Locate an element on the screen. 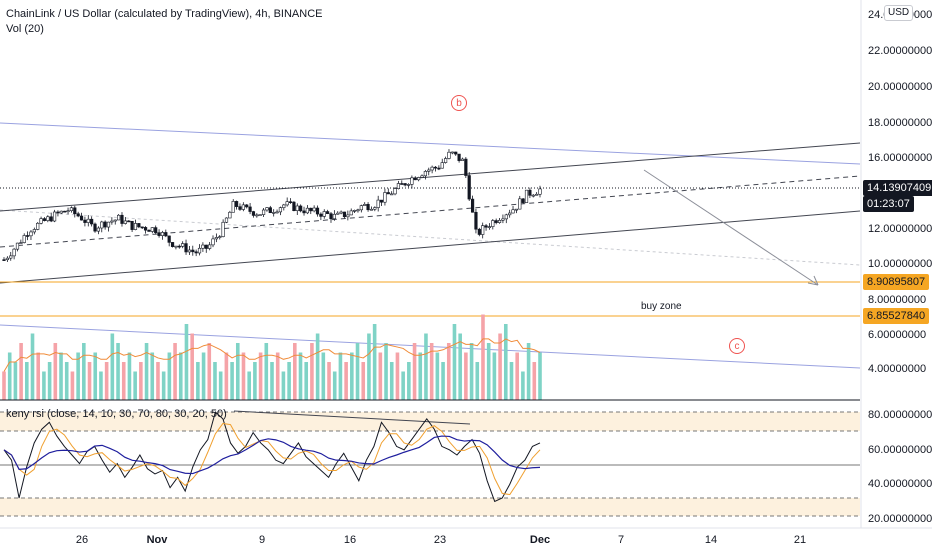 Image resolution: width=932 pixels, height=550 pixels. rsi-tick-label: 20.00000000 is located at coordinates (900, 519).